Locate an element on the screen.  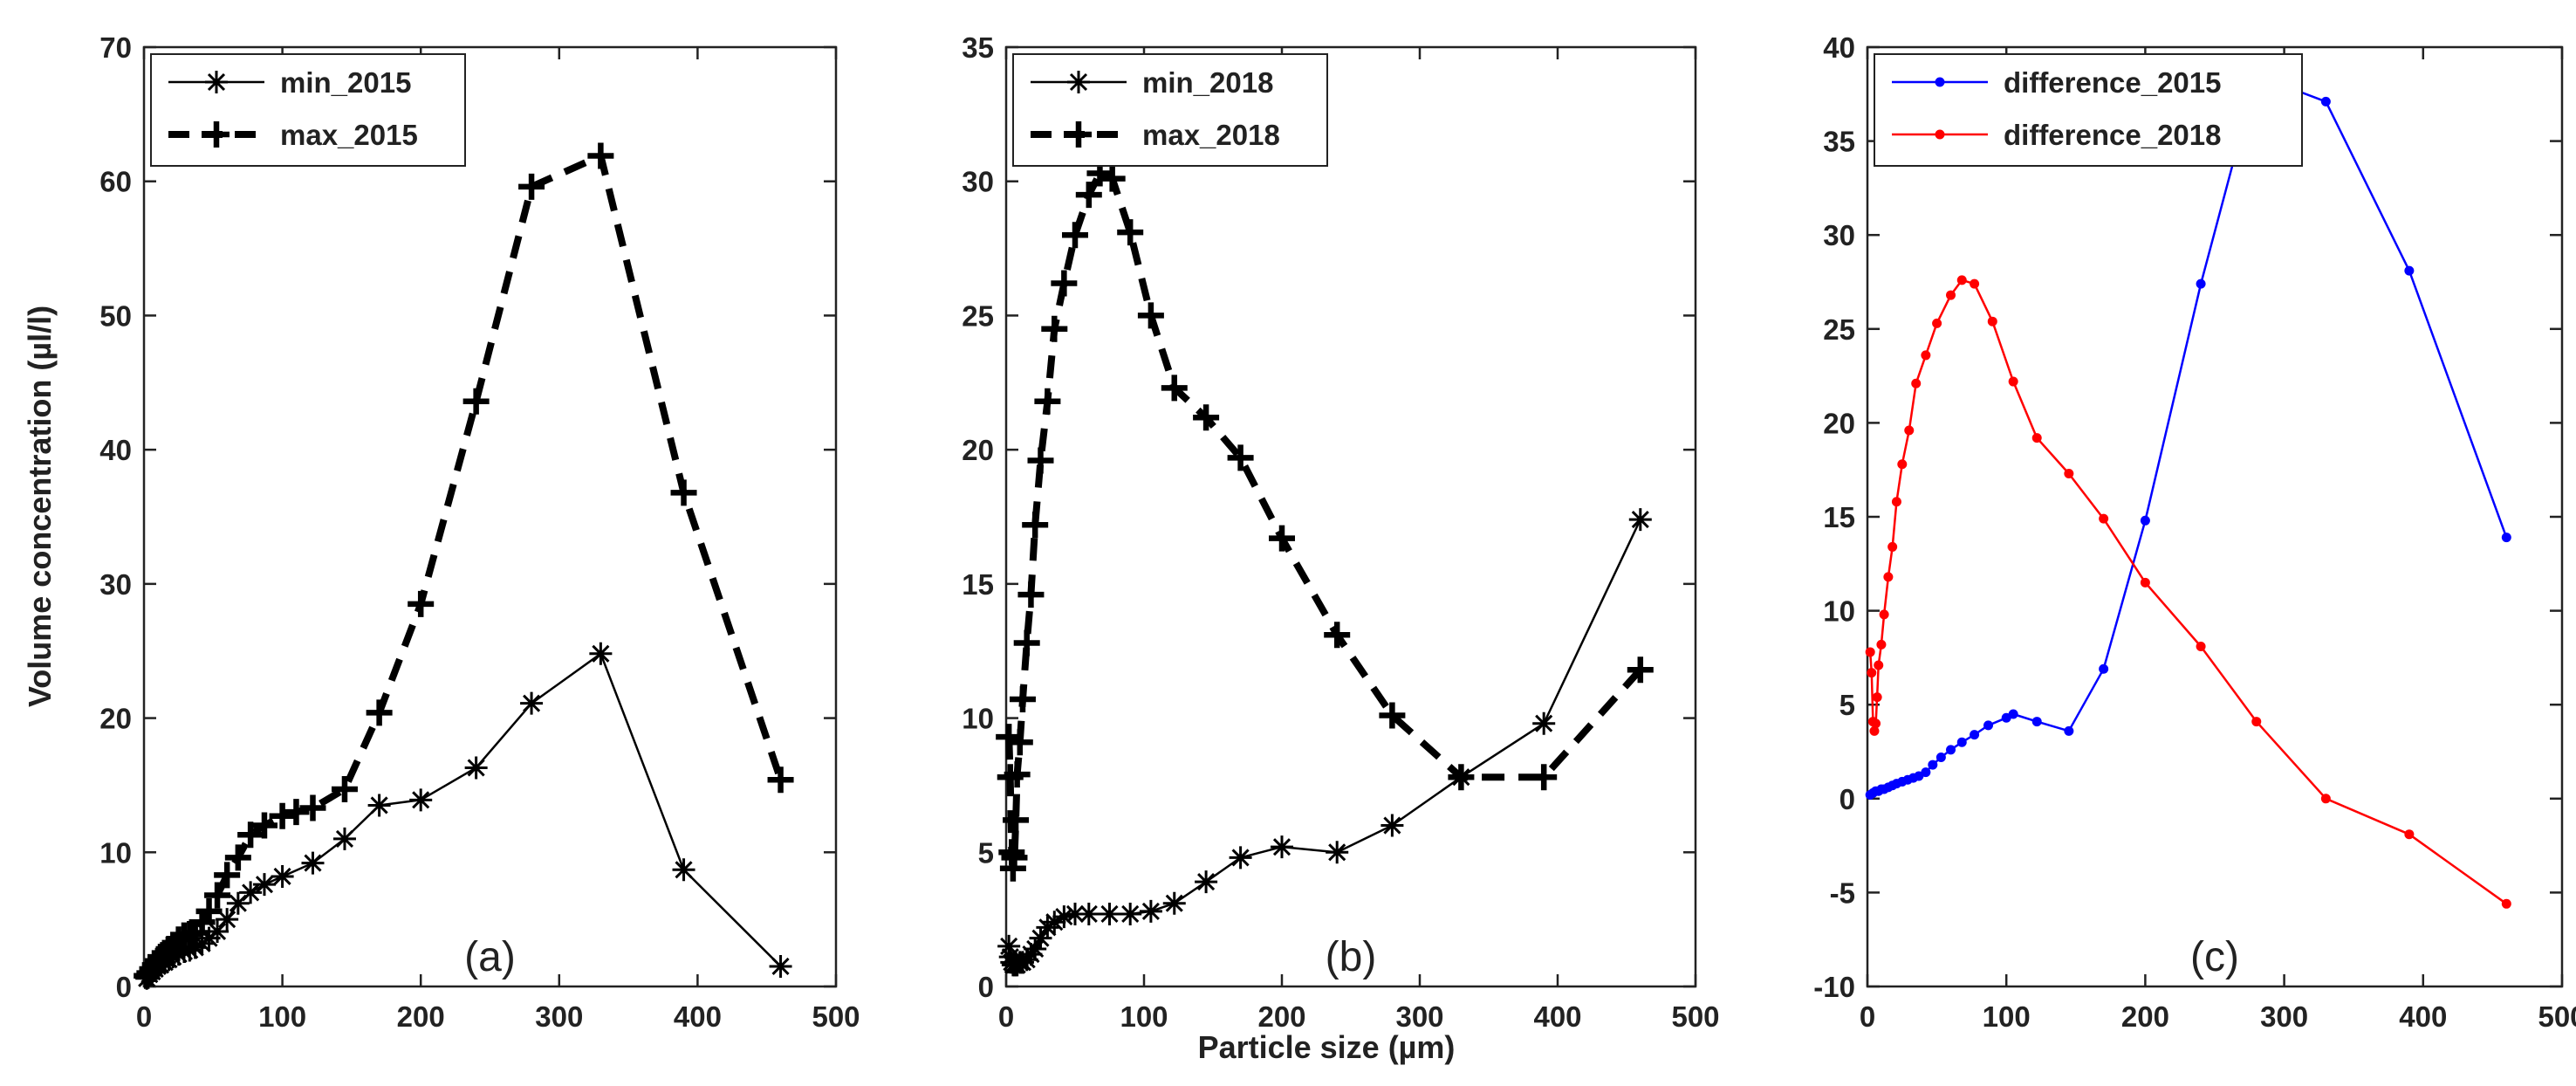
legend-marker-min_2018 is located at coordinates (1078, 82).